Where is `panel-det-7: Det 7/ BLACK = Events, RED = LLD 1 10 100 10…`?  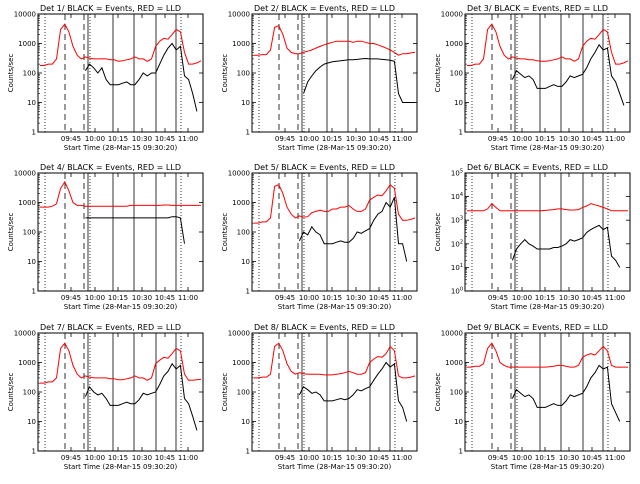 panel-det-7: Det 7/ BLACK = Events, RED = LLD 1 10 100 10… is located at coordinates (105, 397).